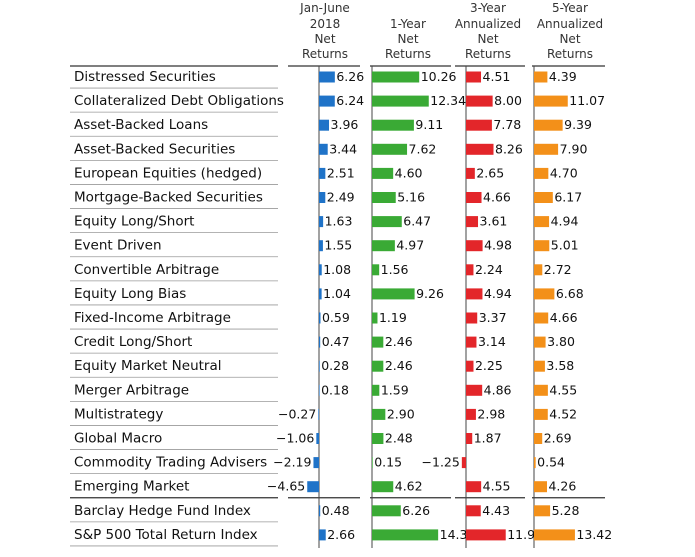 The height and width of the screenshot is (557, 695). What do you see at coordinates (488, 24) in the screenshot?
I see `column-header-3-line-2: Annualized` at bounding box center [488, 24].